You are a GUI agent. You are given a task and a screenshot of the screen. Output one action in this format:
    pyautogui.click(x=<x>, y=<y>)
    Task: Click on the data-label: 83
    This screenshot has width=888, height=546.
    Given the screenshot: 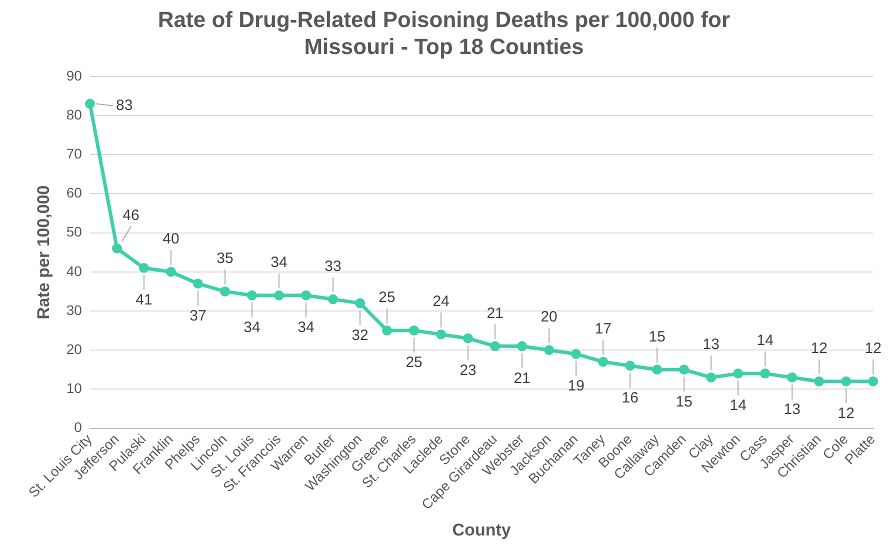 What is the action you would take?
    pyautogui.click(x=124, y=105)
    